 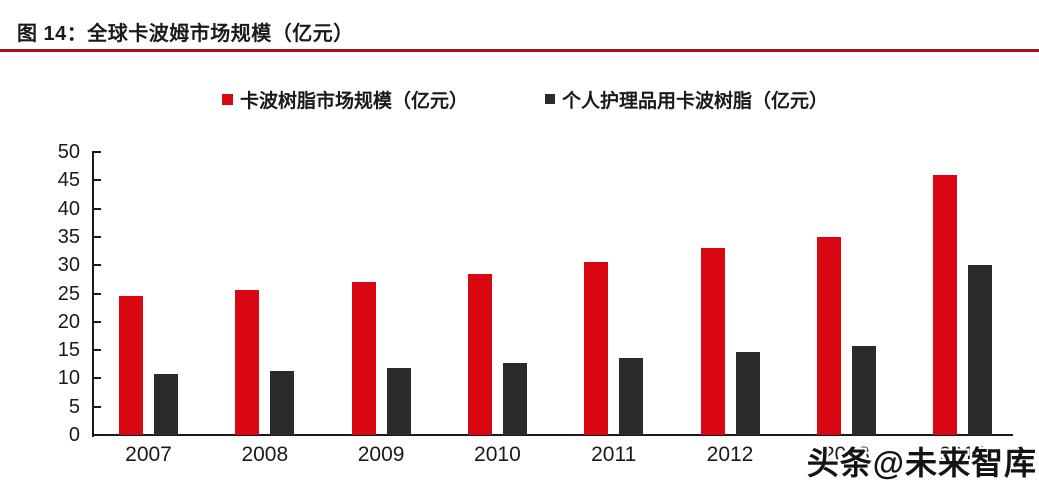 I want to click on bar-series1-2011, so click(x=596, y=348).